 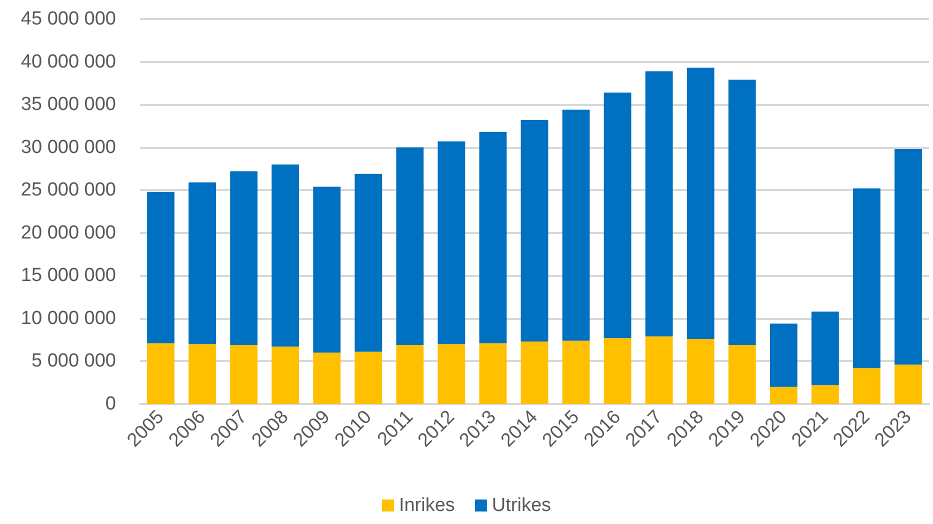 I want to click on y-tick-label: 5 000 000, so click(x=73, y=361).